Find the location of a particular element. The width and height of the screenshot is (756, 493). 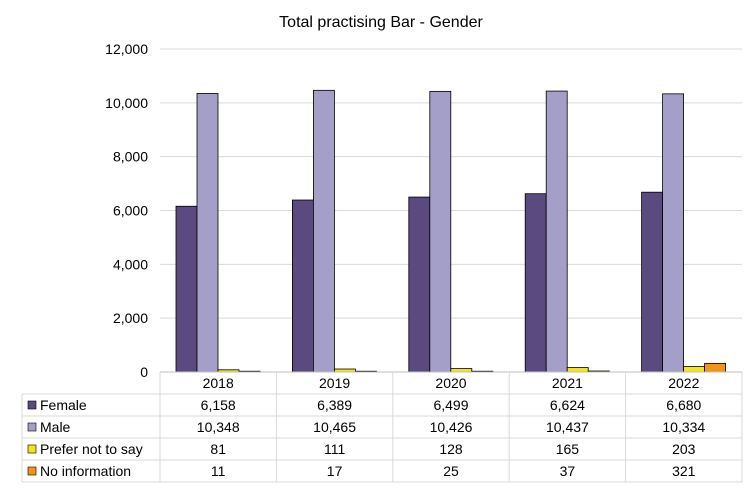

data-label: 10,437 is located at coordinates (567, 427).